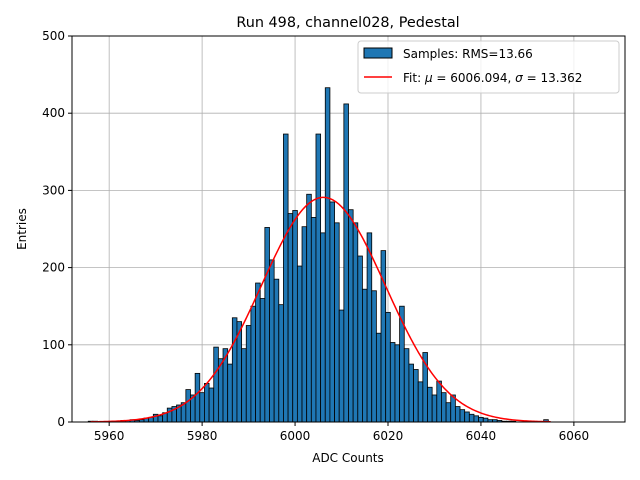  Describe the element at coordinates (109, 436) in the screenshot. I see `x-tick-label: 5960` at that location.